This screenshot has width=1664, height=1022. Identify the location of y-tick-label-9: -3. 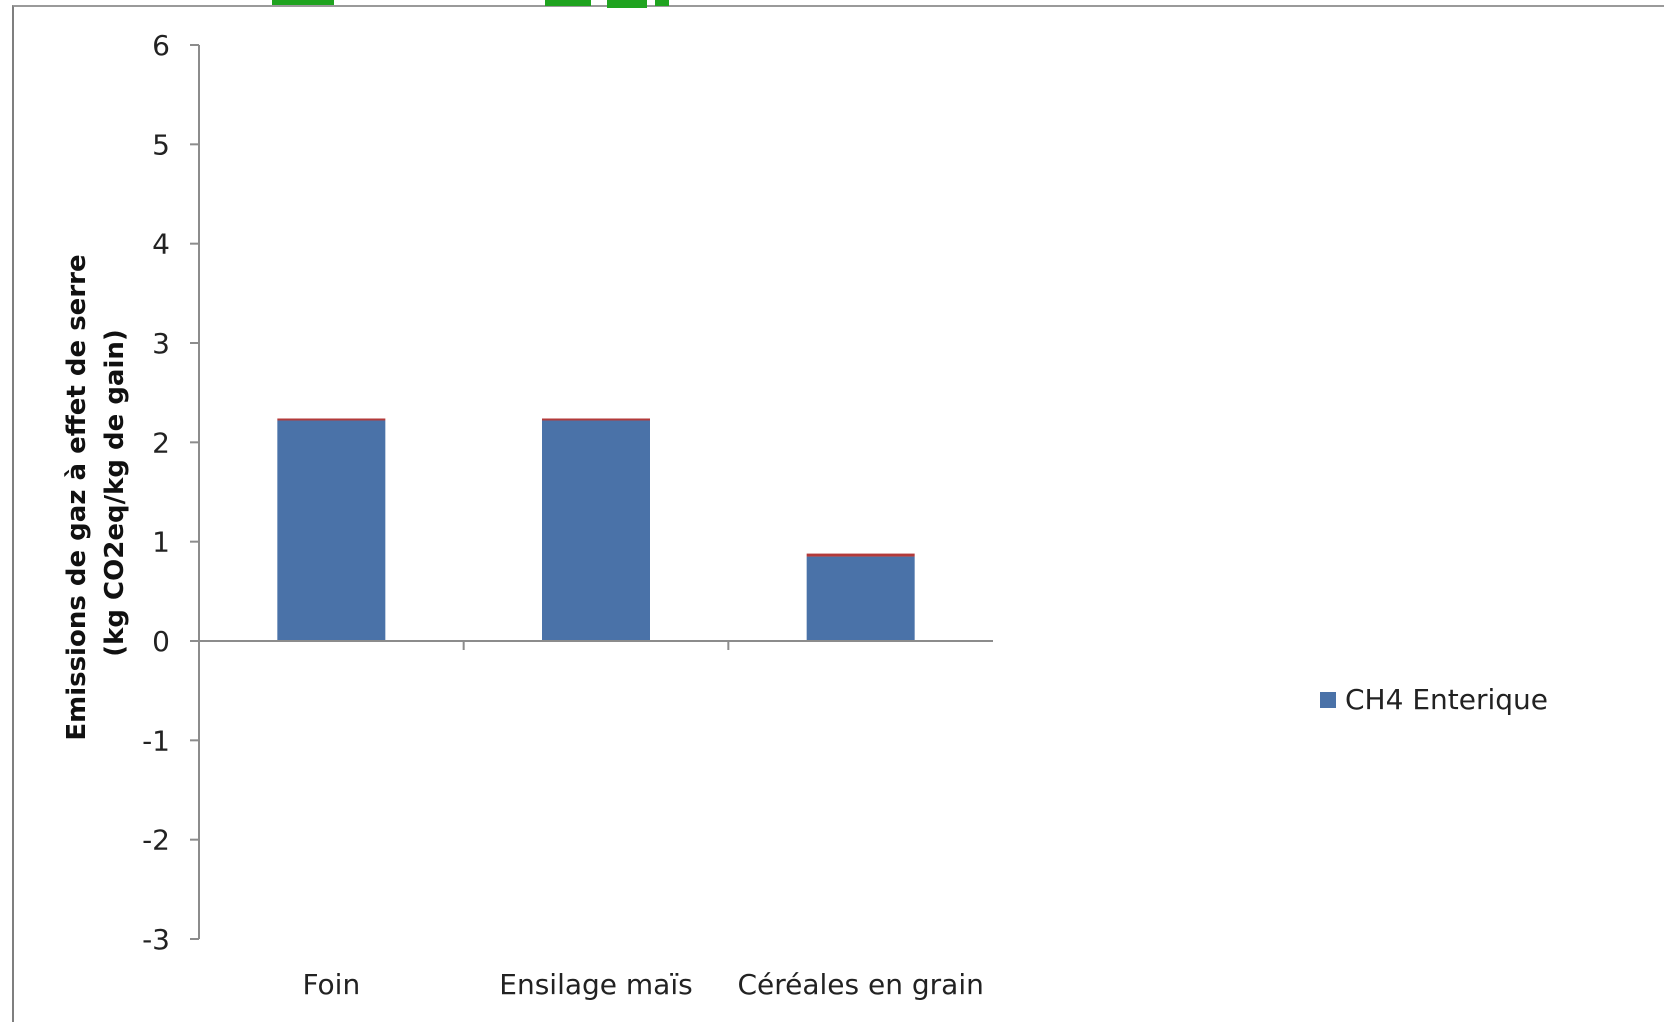
(156, 939).